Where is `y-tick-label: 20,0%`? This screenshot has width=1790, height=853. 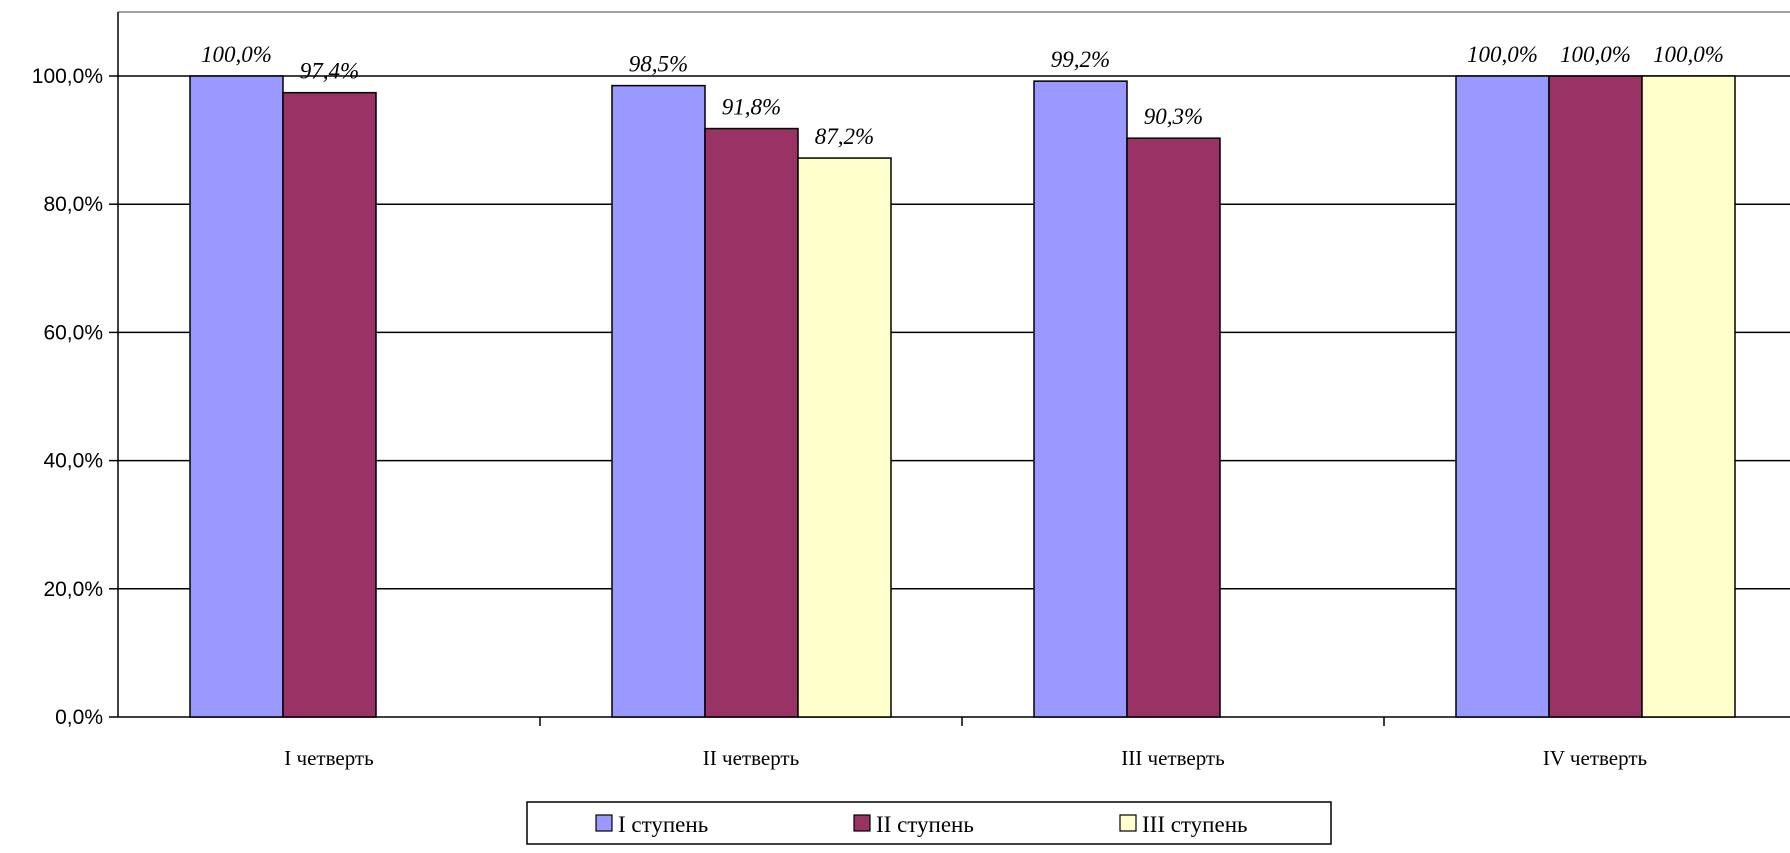 y-tick-label: 20,0% is located at coordinates (73, 589).